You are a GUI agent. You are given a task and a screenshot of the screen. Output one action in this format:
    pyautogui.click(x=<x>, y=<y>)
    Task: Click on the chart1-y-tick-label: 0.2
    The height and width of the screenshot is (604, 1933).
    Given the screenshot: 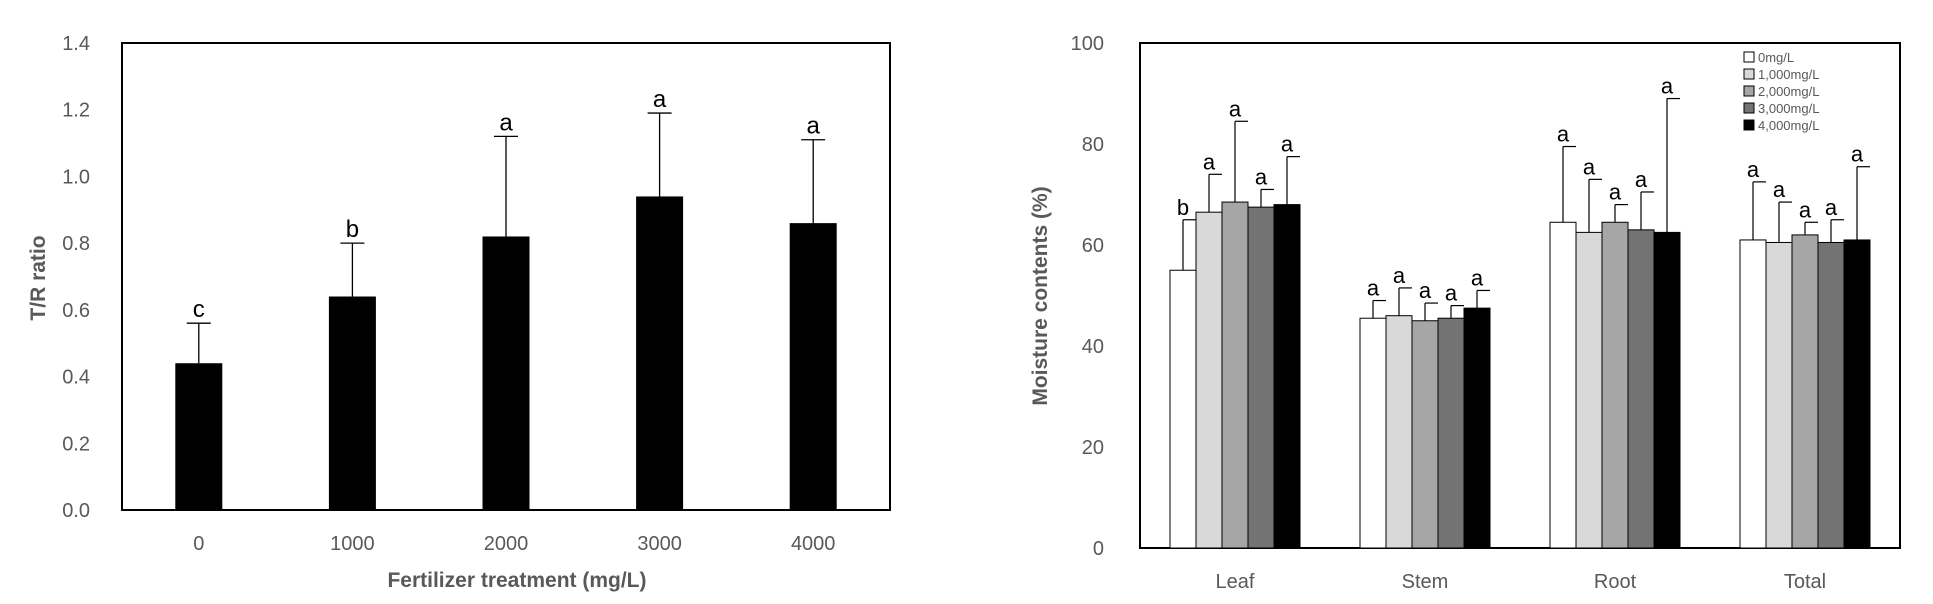 What is the action you would take?
    pyautogui.click(x=76, y=444)
    